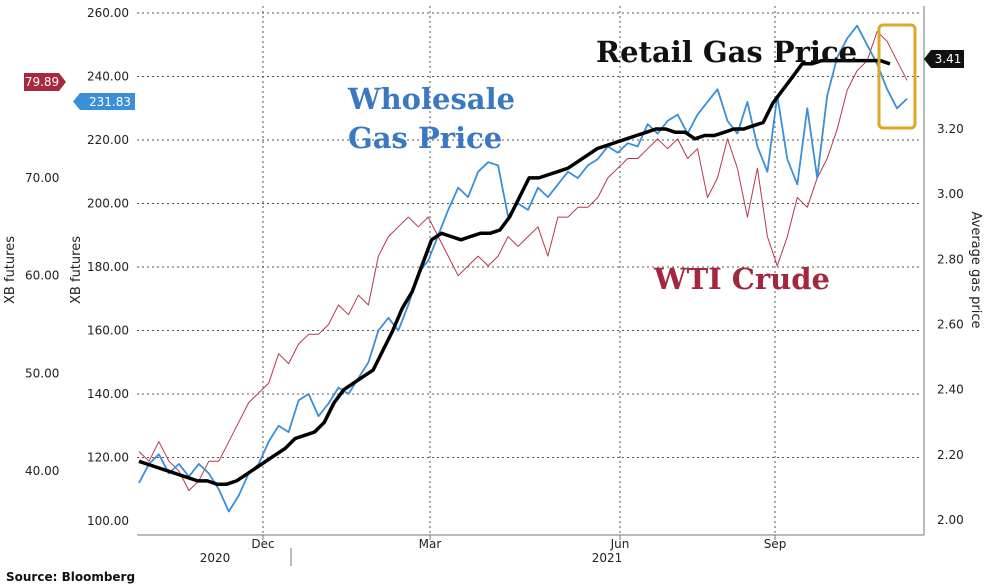  What do you see at coordinates (108, 521) in the screenshot?
I see `left-axis-tick-label: 100.00` at bounding box center [108, 521].